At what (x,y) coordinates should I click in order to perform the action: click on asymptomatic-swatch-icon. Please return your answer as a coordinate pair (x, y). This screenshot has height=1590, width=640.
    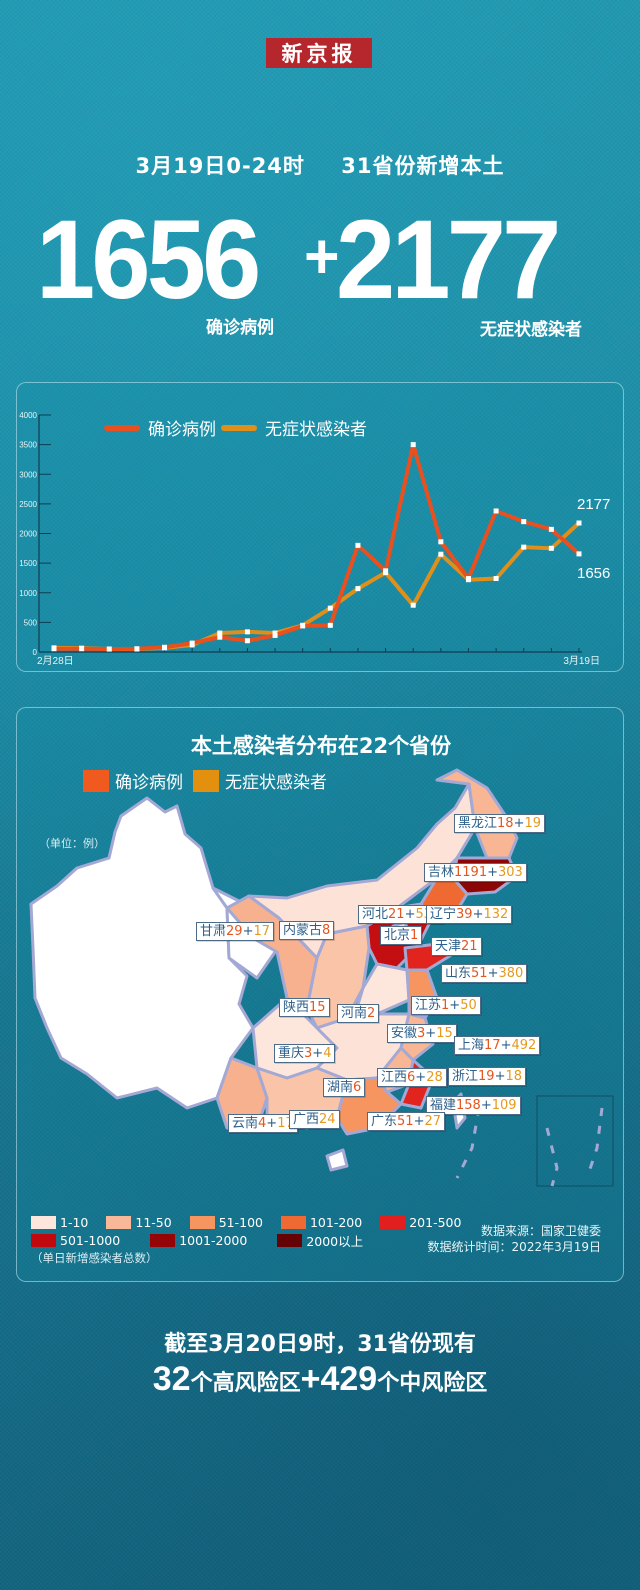
    Looking at the image, I should click on (206, 780).